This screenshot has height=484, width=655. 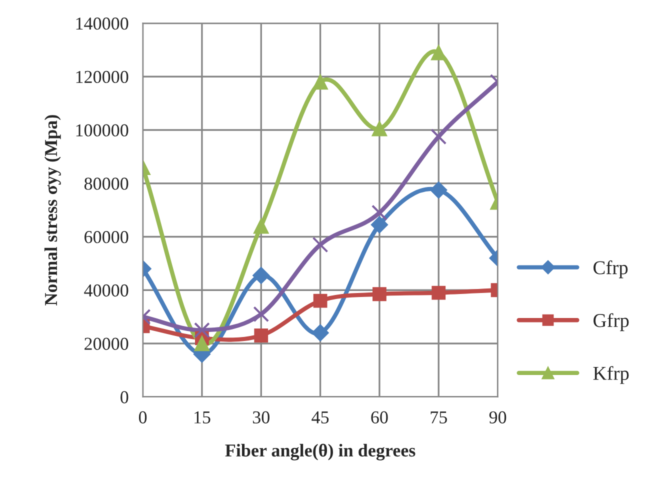 I want to click on y-tick-label: 40000, so click(x=106, y=290).